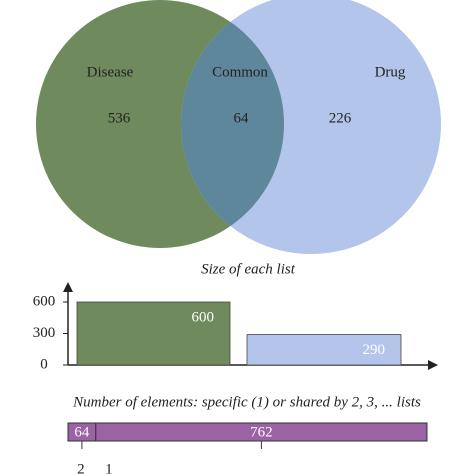 Image resolution: width=474 pixels, height=474 pixels. I want to click on y-tick-label: 300, so click(44, 333).